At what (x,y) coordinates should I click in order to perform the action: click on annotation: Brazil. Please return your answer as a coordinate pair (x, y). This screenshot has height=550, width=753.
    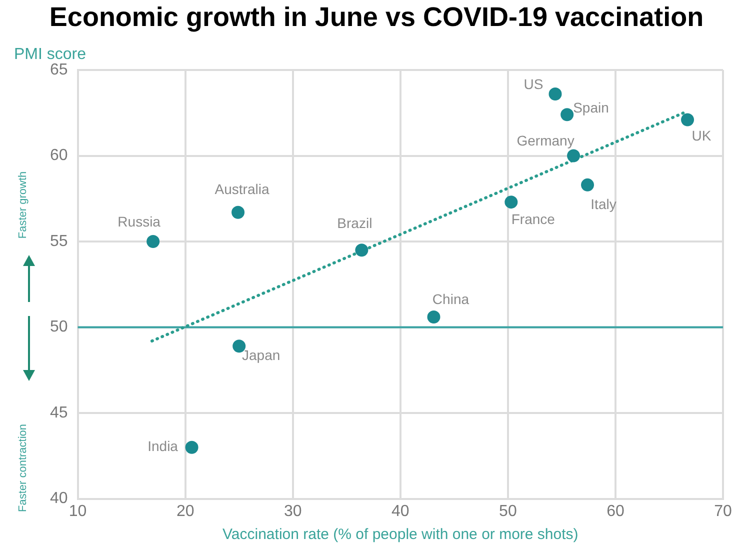
    Looking at the image, I should click on (354, 222).